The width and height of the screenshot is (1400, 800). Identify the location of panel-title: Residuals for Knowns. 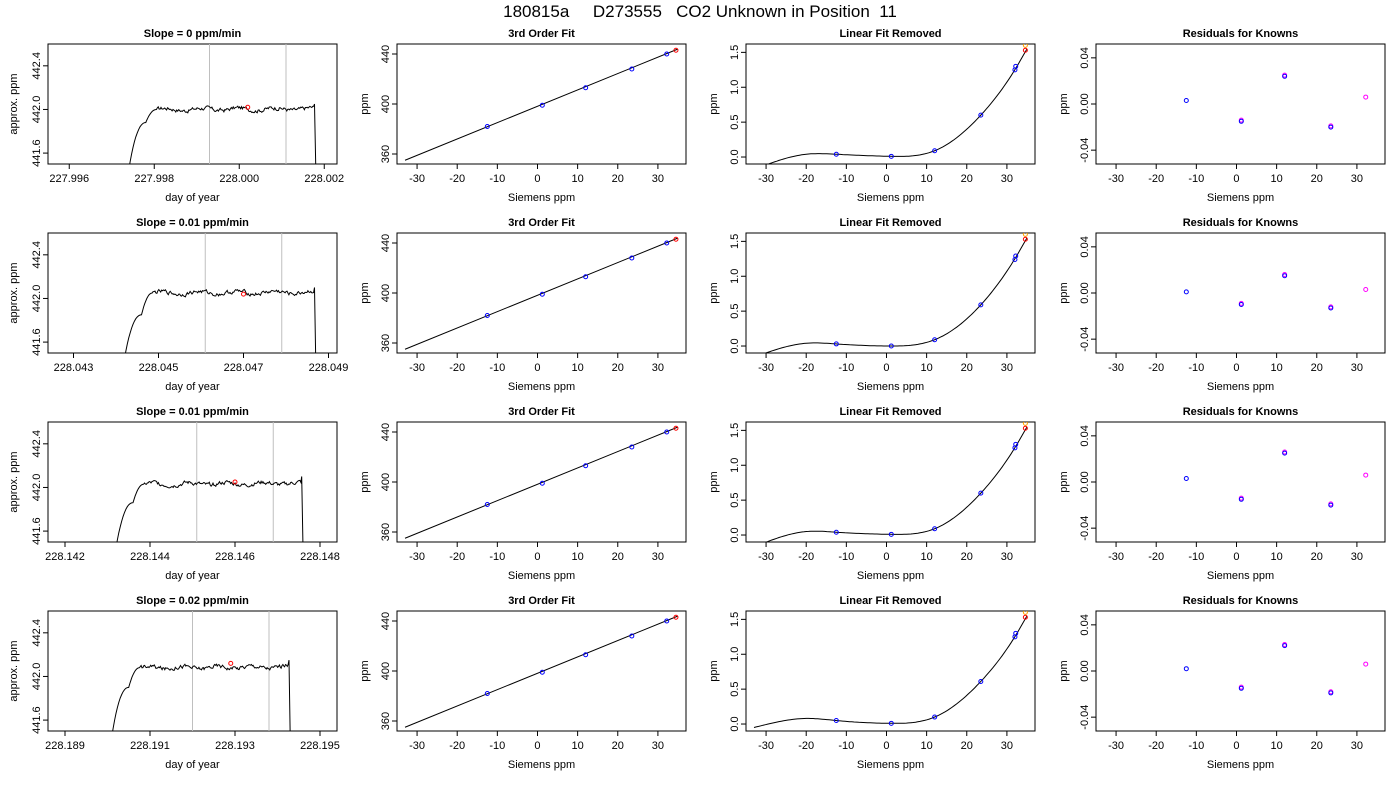
(1241, 412).